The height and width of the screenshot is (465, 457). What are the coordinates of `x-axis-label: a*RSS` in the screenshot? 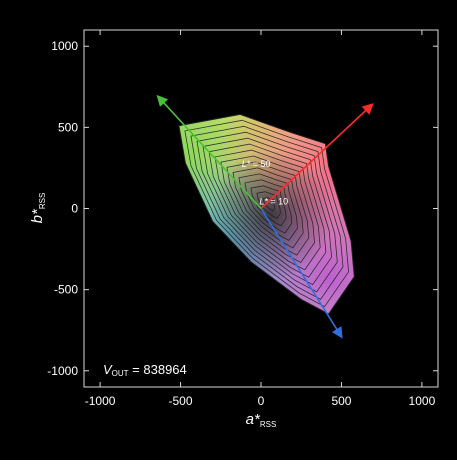 It's located at (261, 420).